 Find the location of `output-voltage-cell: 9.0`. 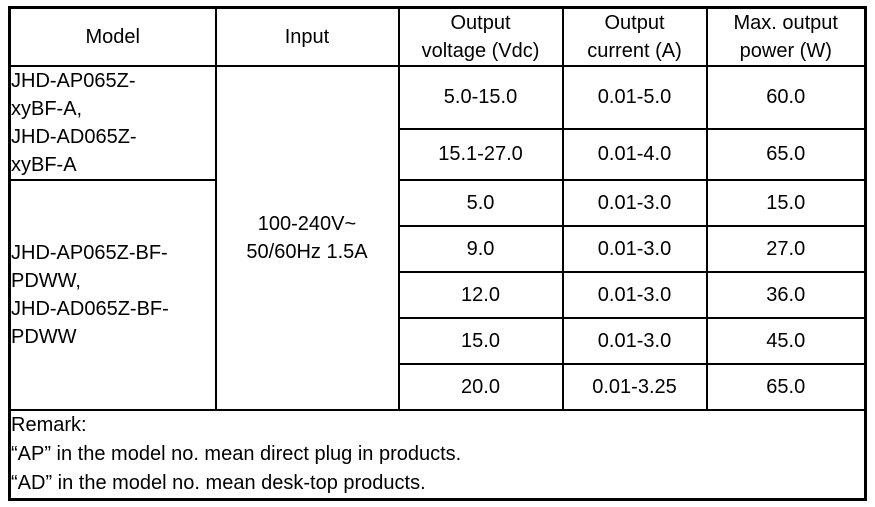

output-voltage-cell: 9.0 is located at coordinates (480, 249).